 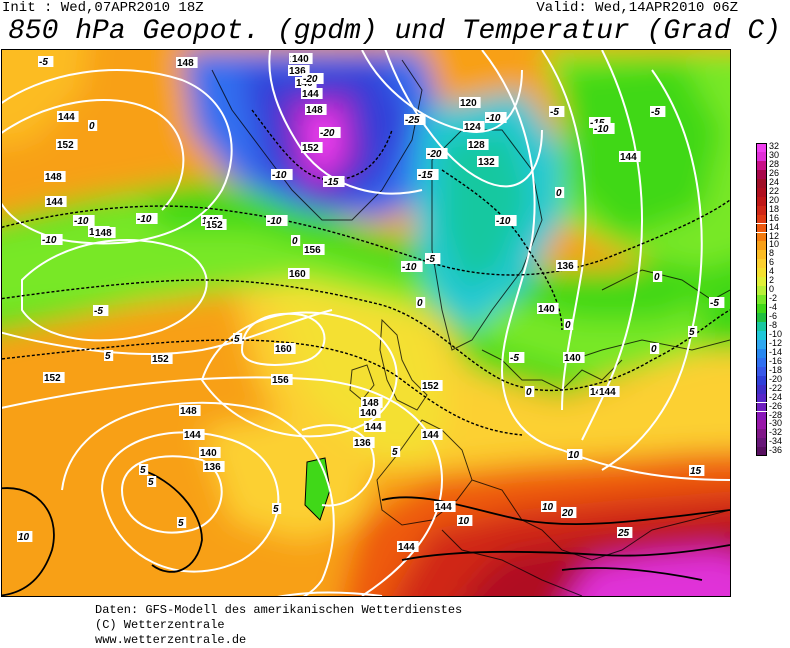 What do you see at coordinates (774, 226) in the screenshot?
I see `legend-label: 14` at bounding box center [774, 226].